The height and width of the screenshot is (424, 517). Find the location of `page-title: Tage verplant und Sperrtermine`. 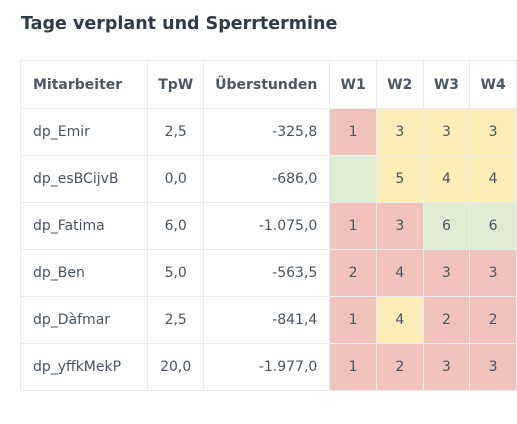

page-title: Tage verplant und Sperrtermine is located at coordinates (179, 24).